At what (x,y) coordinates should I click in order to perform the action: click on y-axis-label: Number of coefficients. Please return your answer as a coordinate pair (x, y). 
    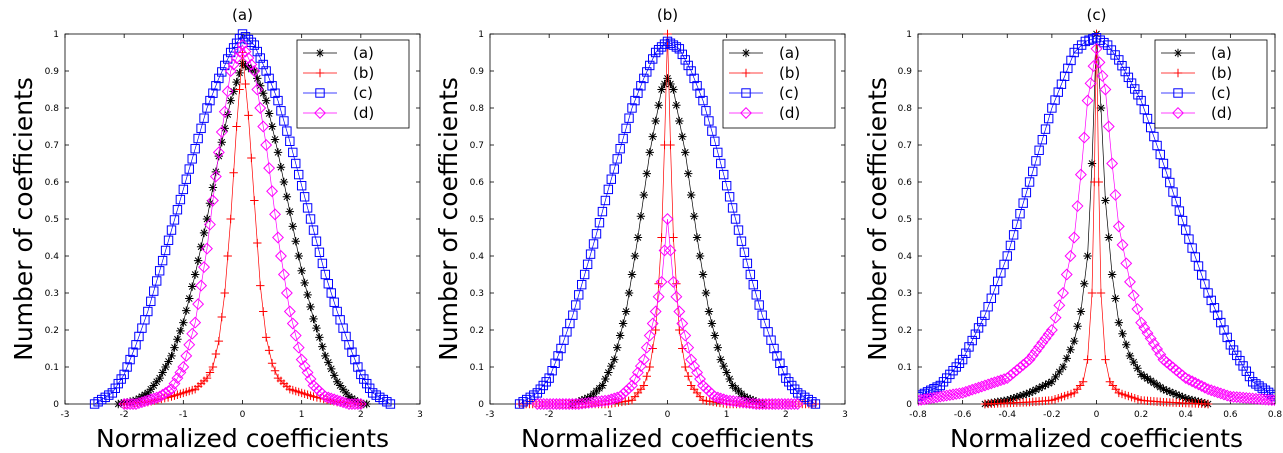
    Looking at the image, I should click on (23, 219).